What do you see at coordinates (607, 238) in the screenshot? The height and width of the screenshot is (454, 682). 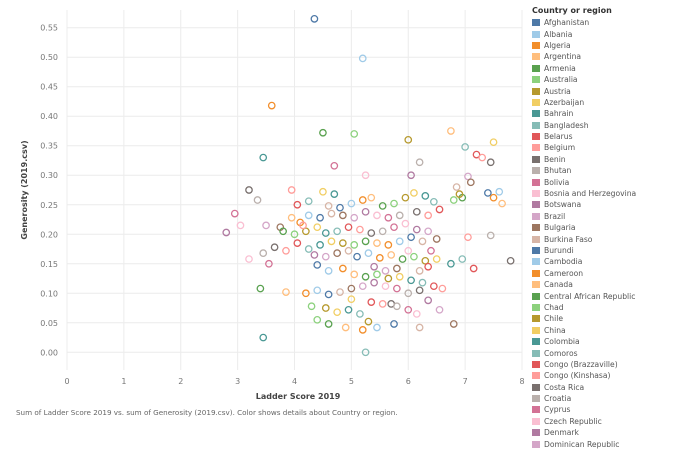 I see `legend-item: Burkina Faso` at bounding box center [607, 238].